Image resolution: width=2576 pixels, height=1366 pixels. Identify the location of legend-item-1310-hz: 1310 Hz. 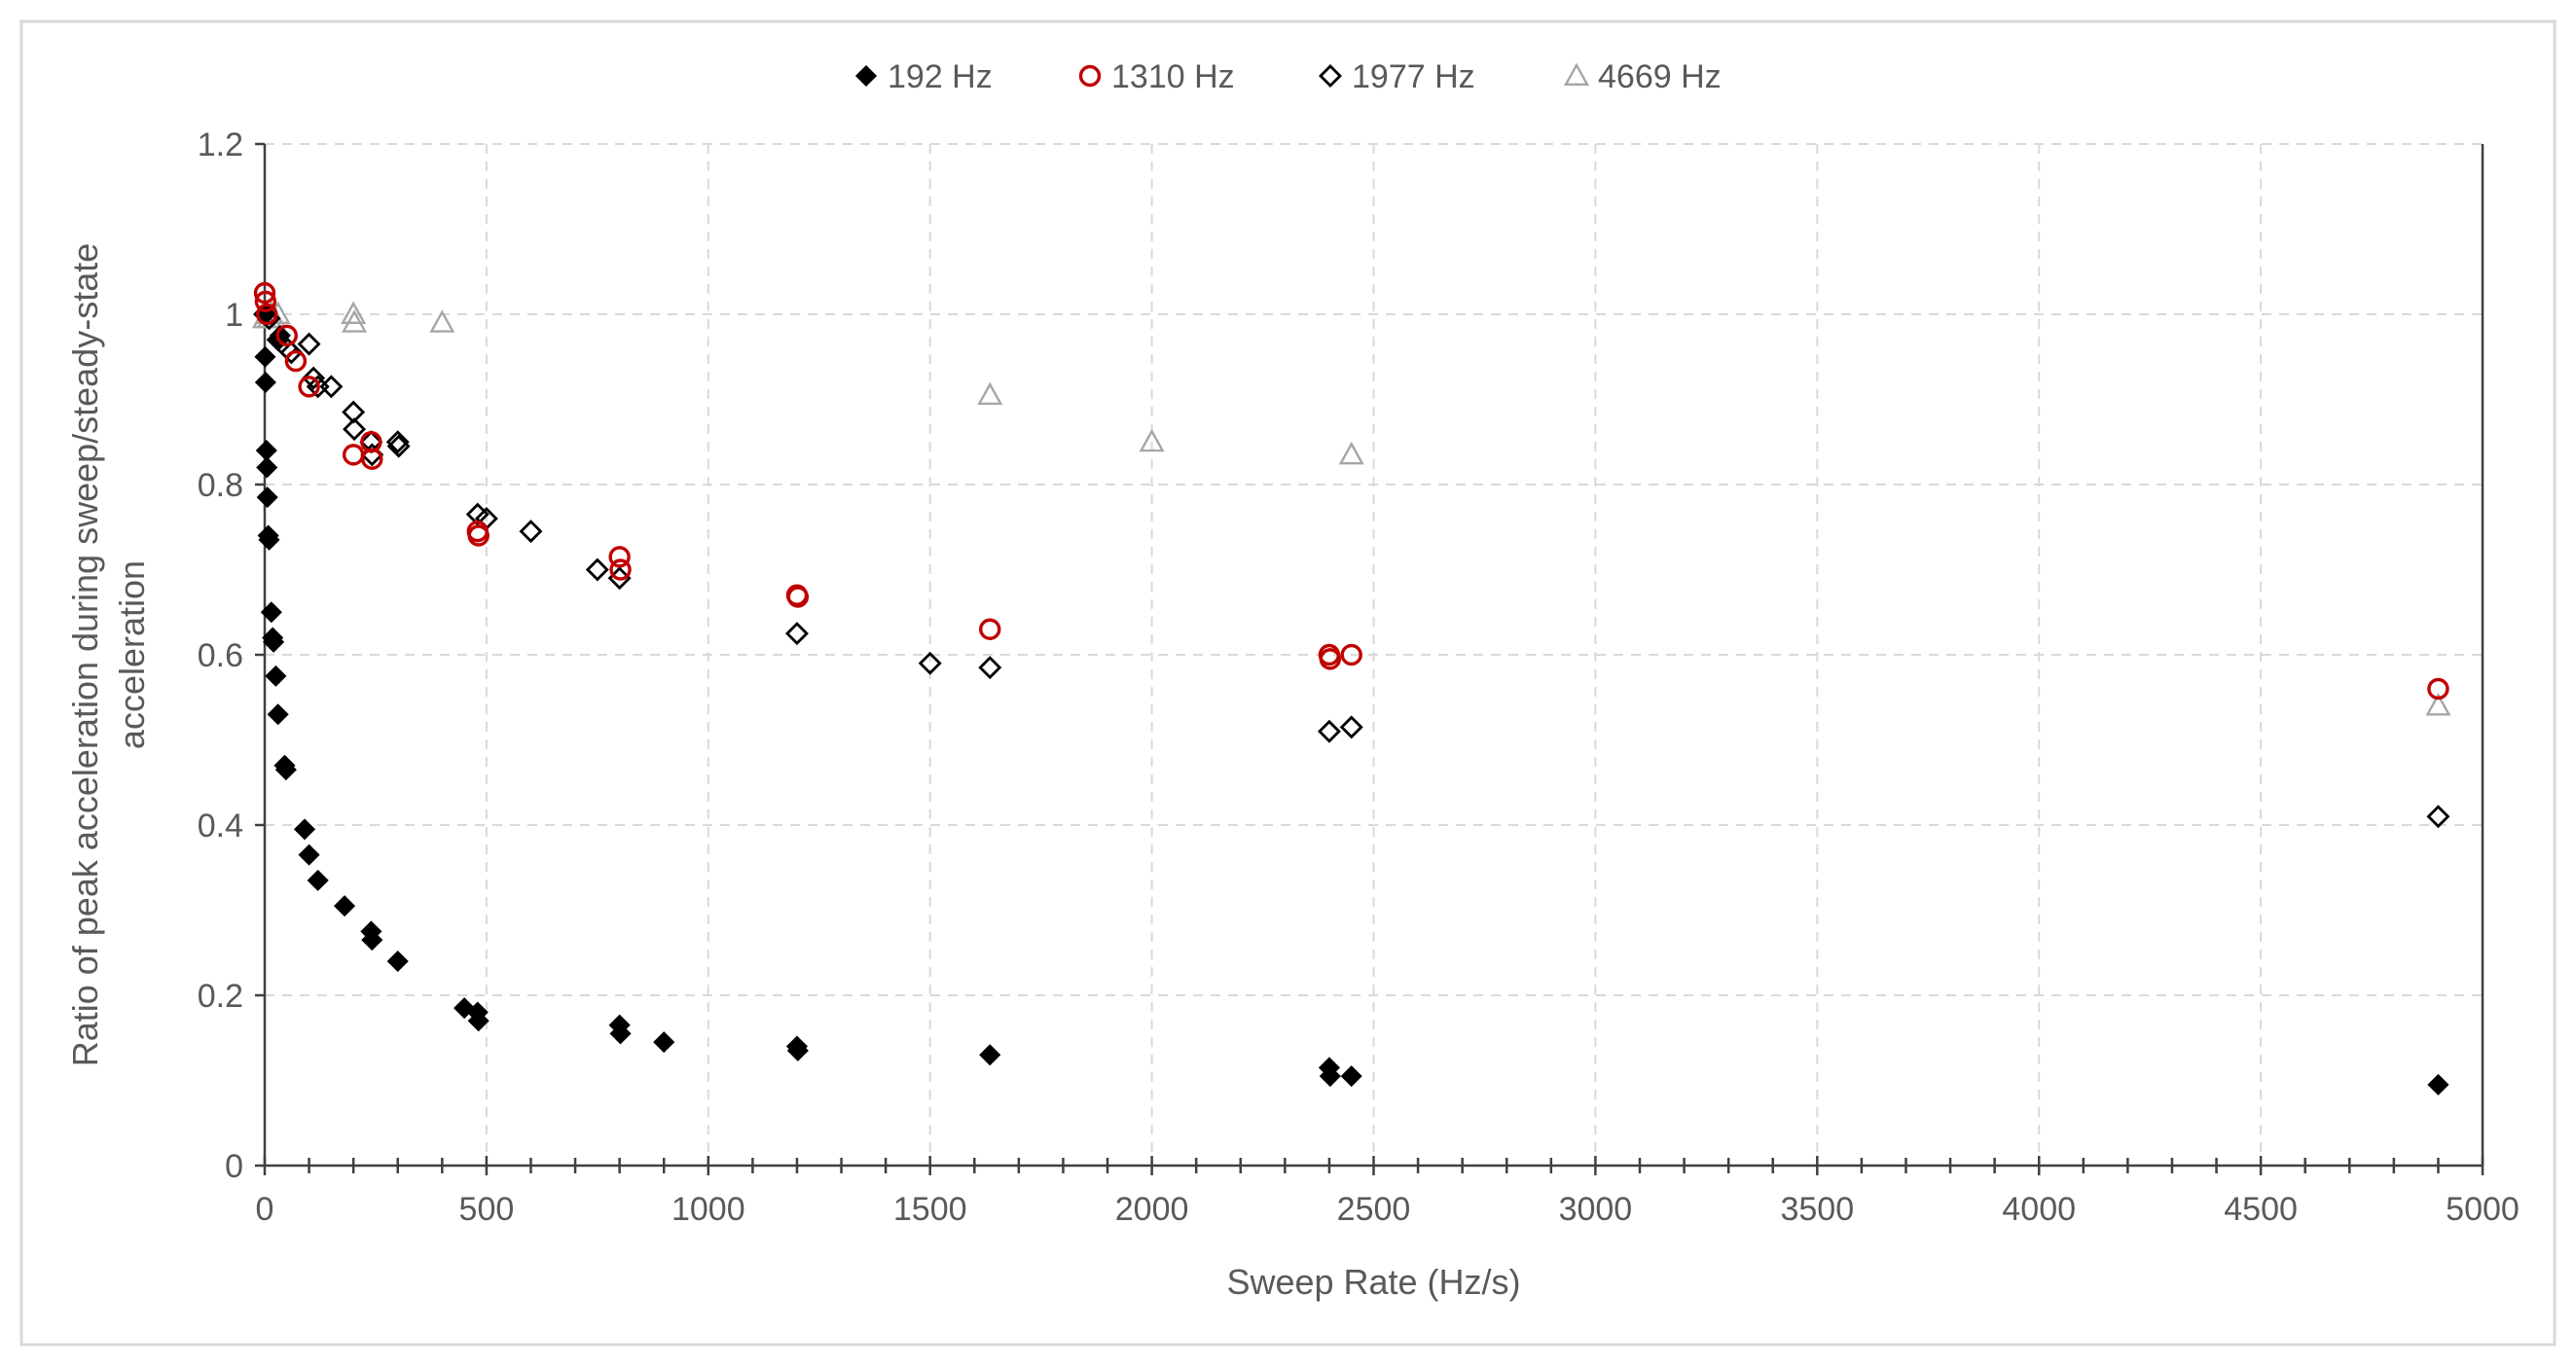
(1156, 76).